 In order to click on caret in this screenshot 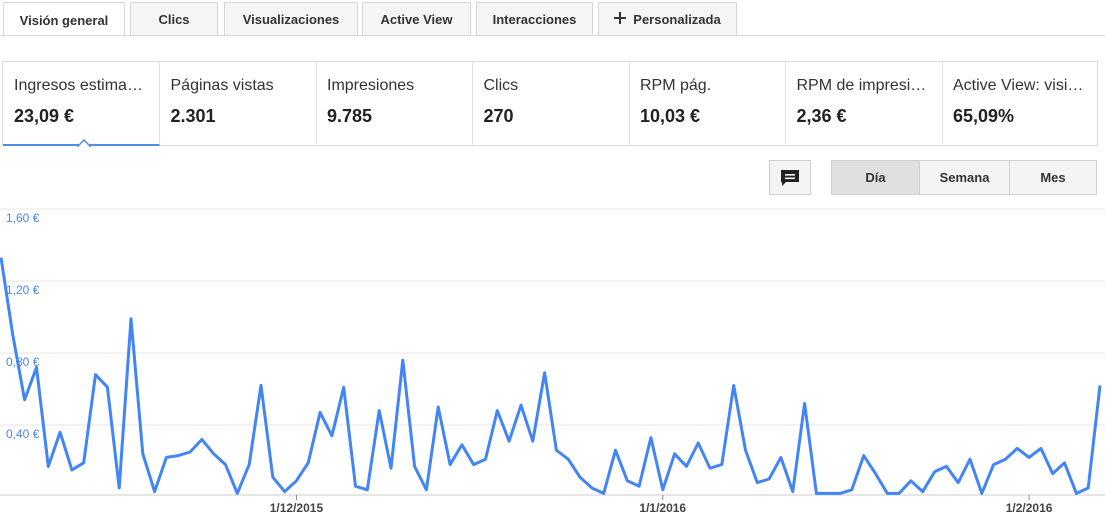, I will do `click(84, 143)`.